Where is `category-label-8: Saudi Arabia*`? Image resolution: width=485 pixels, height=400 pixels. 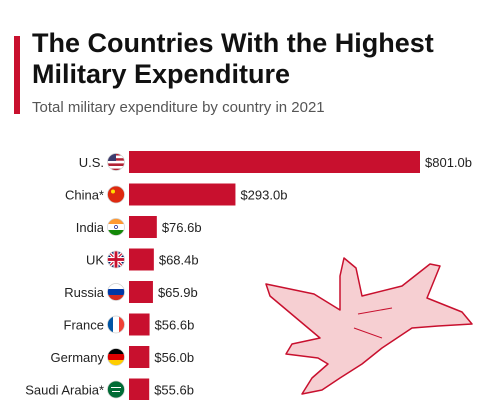
category-label-8: Saudi Arabia* is located at coordinates (64, 390).